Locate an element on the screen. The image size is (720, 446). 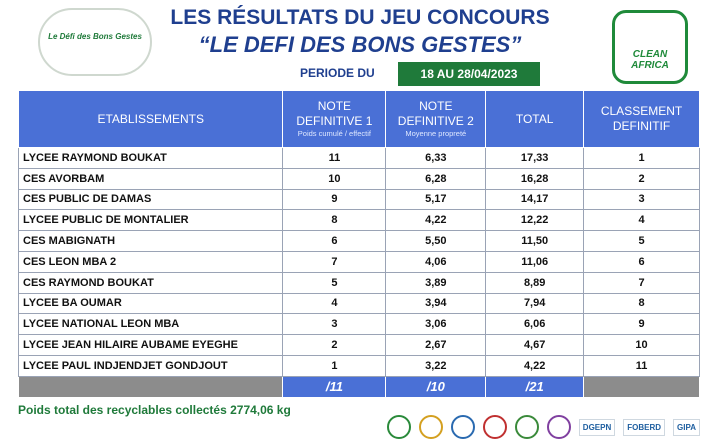
cell: 3,94 is located at coordinates (436, 303).